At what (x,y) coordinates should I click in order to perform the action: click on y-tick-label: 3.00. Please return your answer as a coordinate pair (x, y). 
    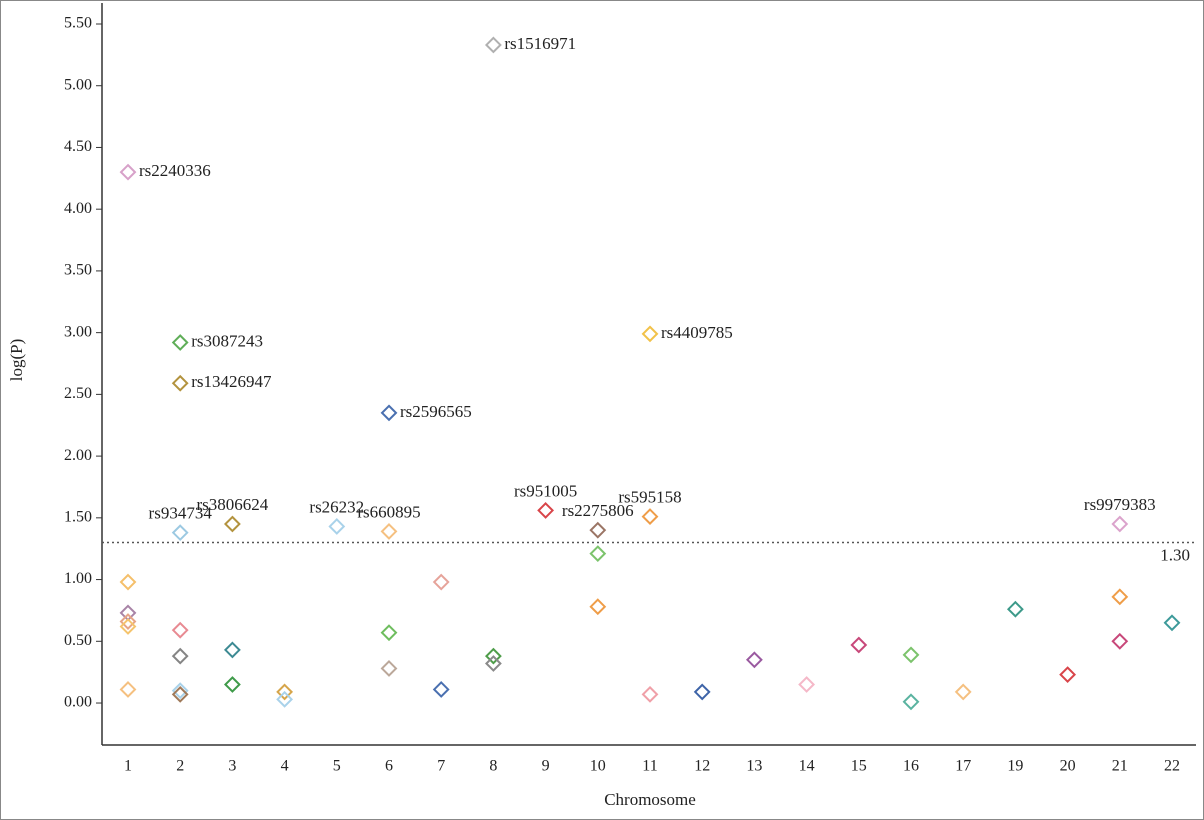
    Looking at the image, I should click on (78, 331).